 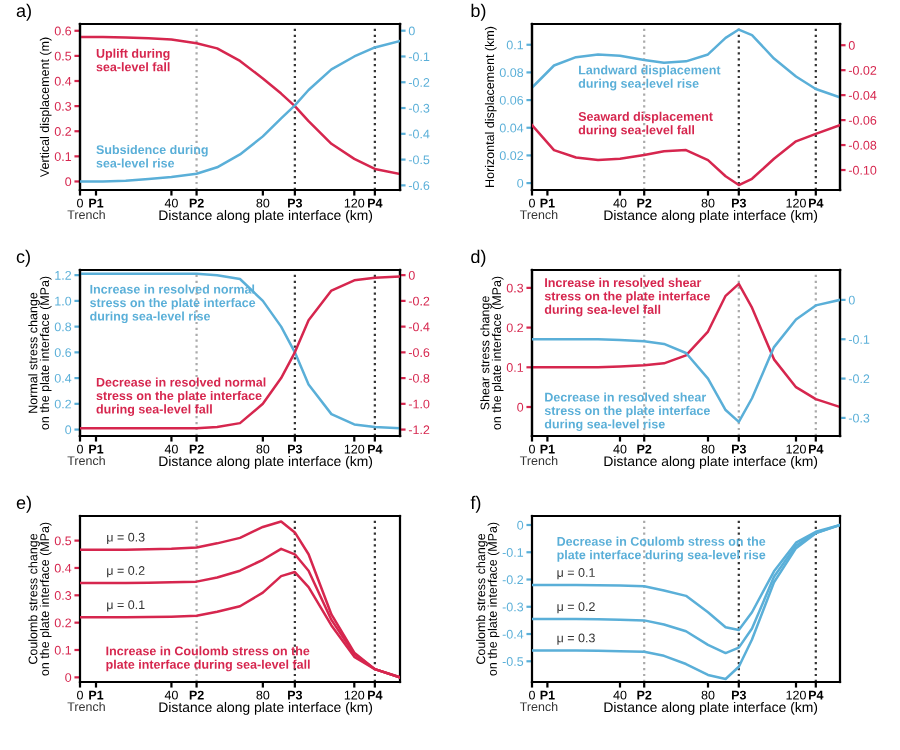 I want to click on chart-title: d), so click(x=478, y=258).